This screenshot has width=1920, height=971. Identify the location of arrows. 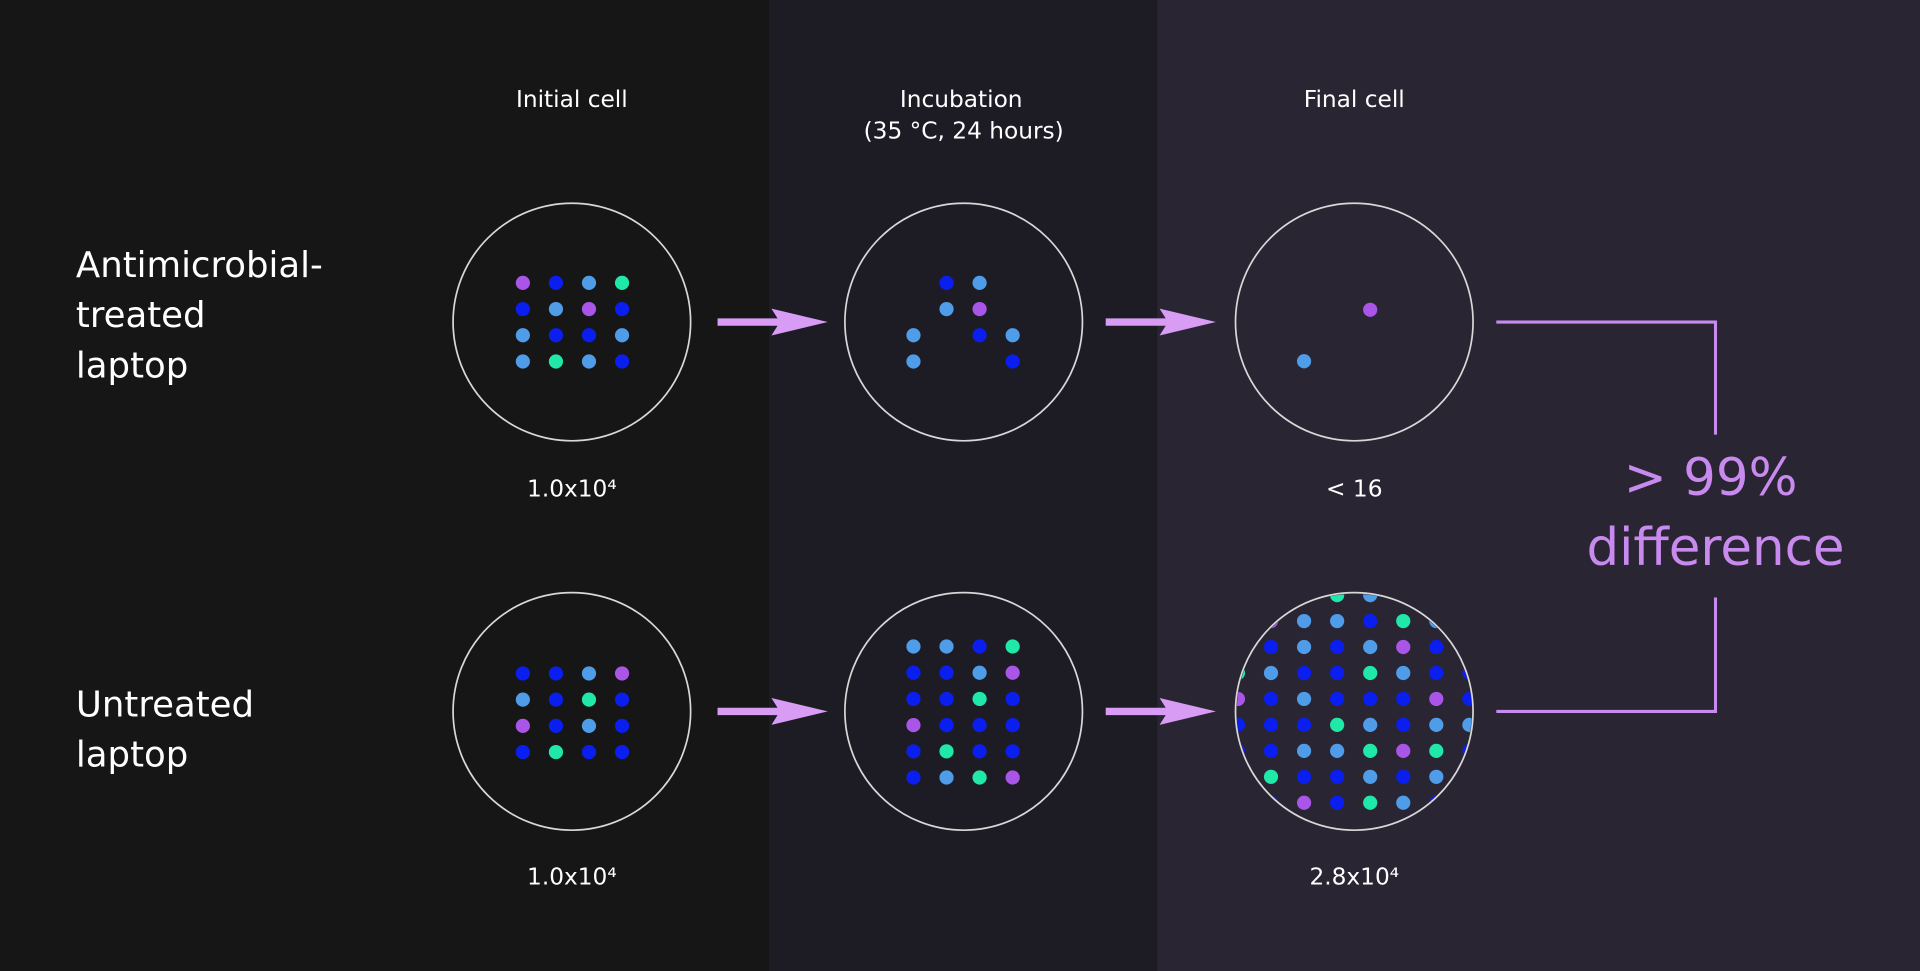
(966, 516).